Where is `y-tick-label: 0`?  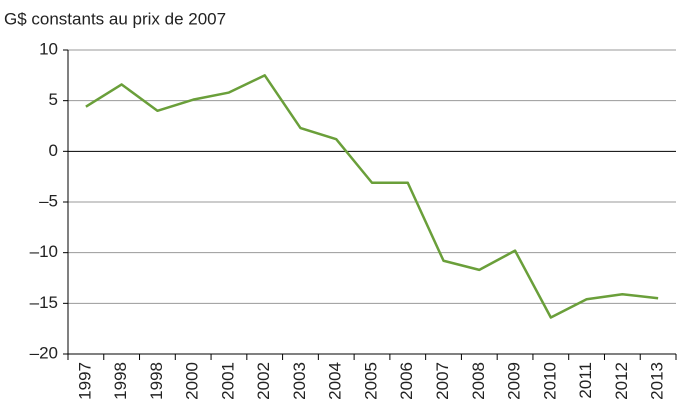 y-tick-label: 0 is located at coordinates (53, 150).